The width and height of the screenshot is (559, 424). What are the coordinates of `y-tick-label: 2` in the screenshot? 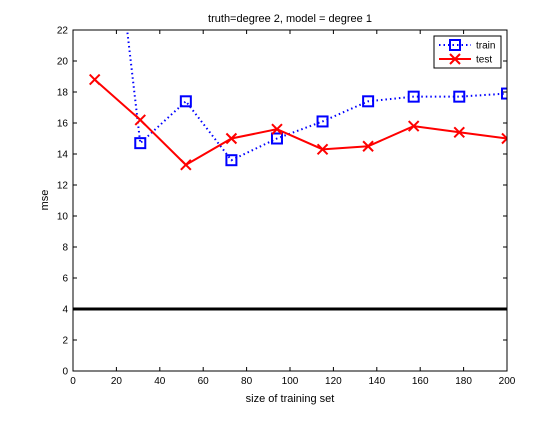 It's located at (65, 341).